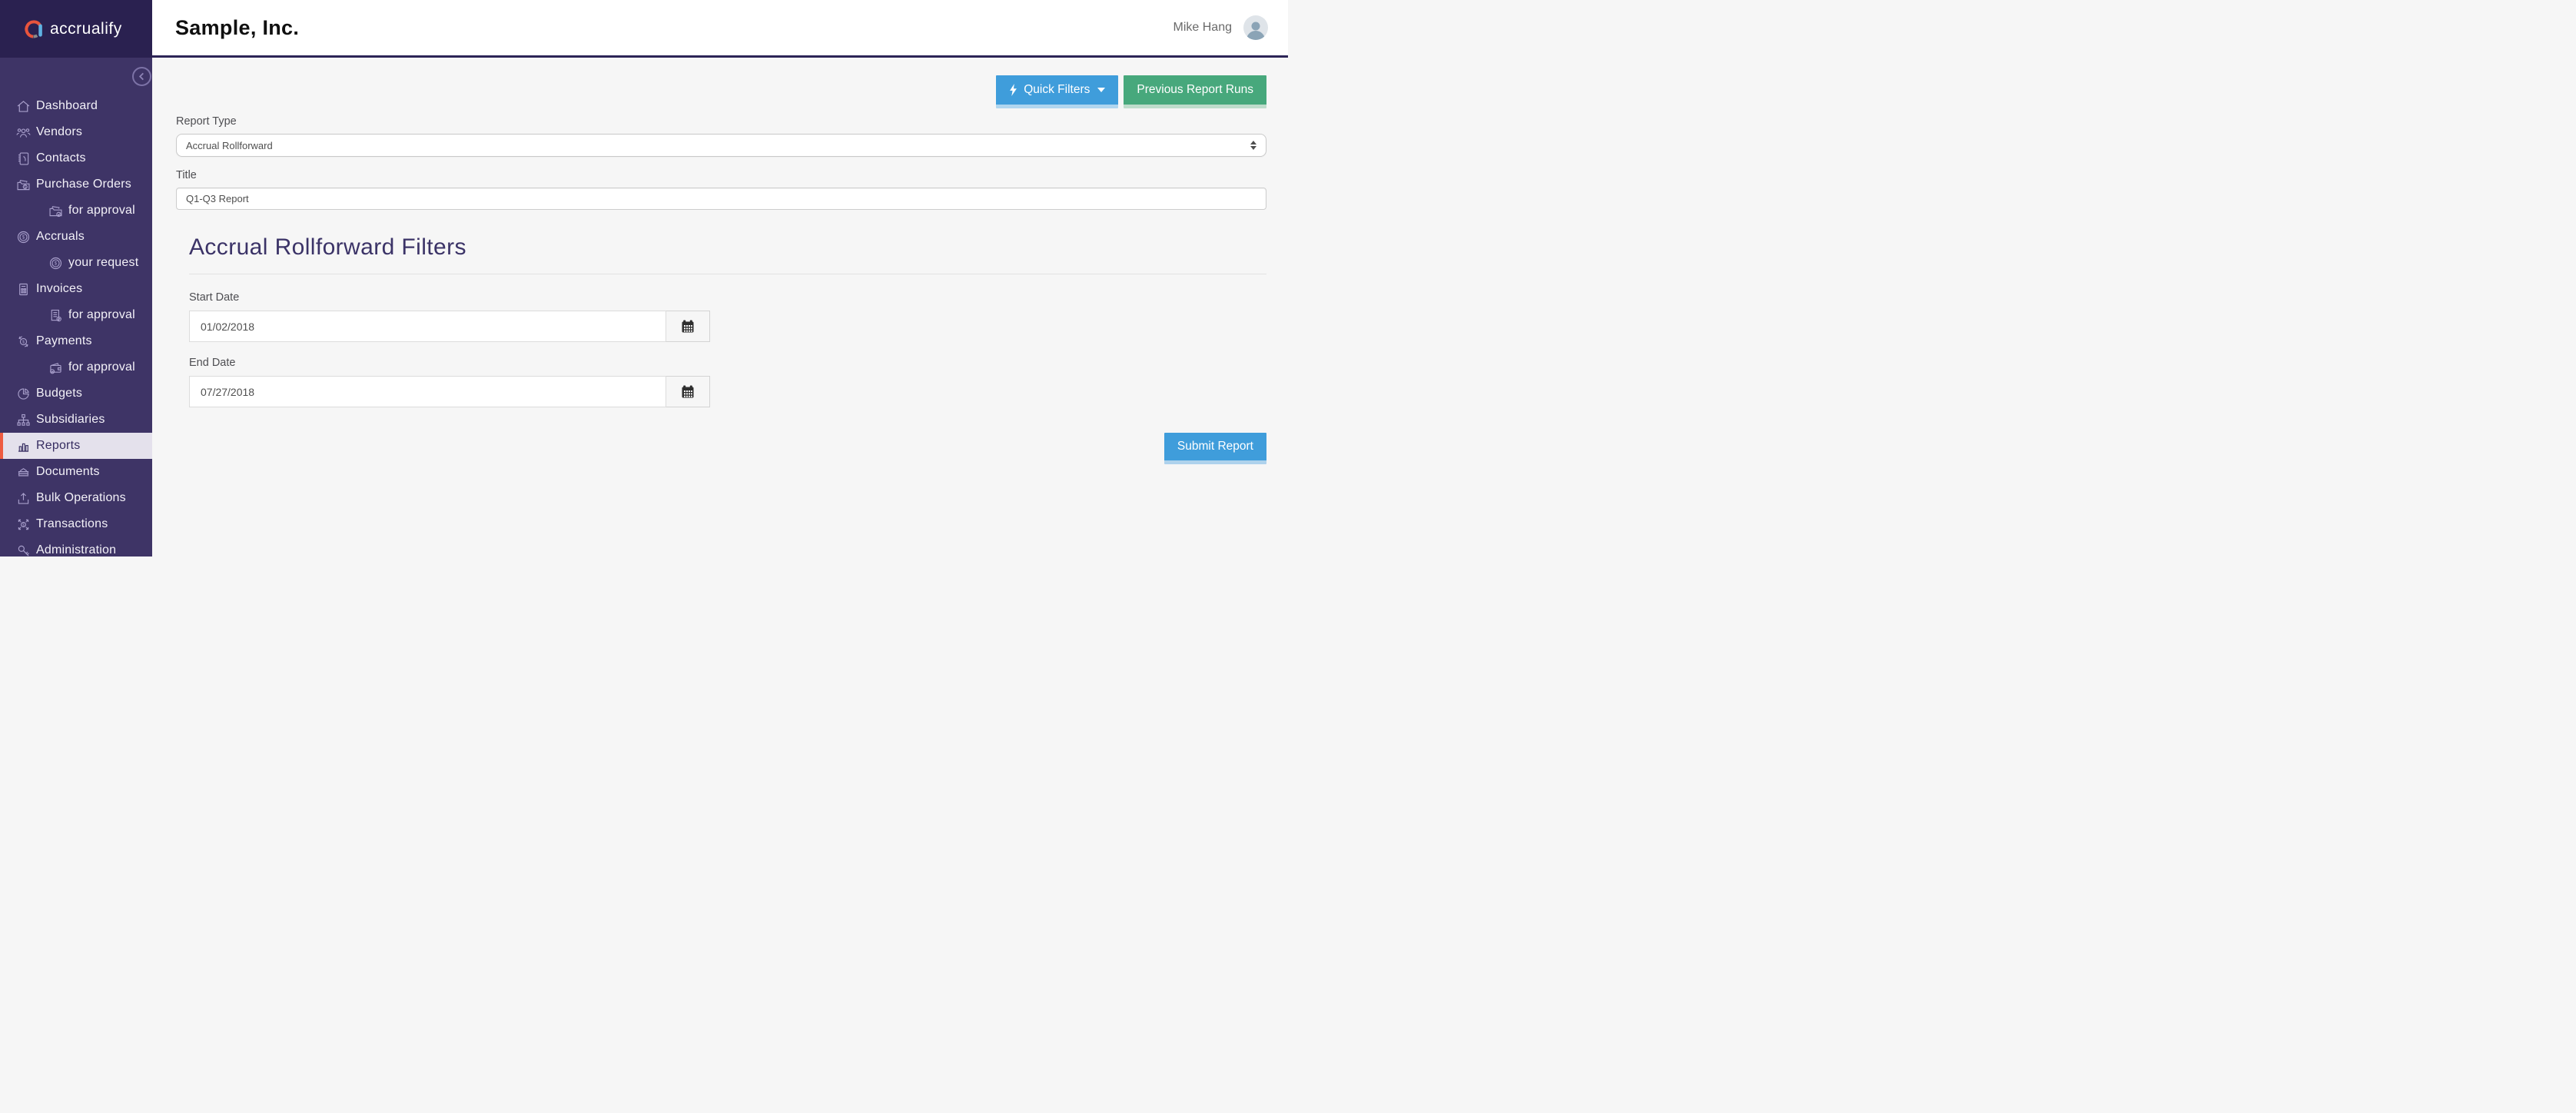  I want to click on sidebar-collapse-button, so click(141, 76).